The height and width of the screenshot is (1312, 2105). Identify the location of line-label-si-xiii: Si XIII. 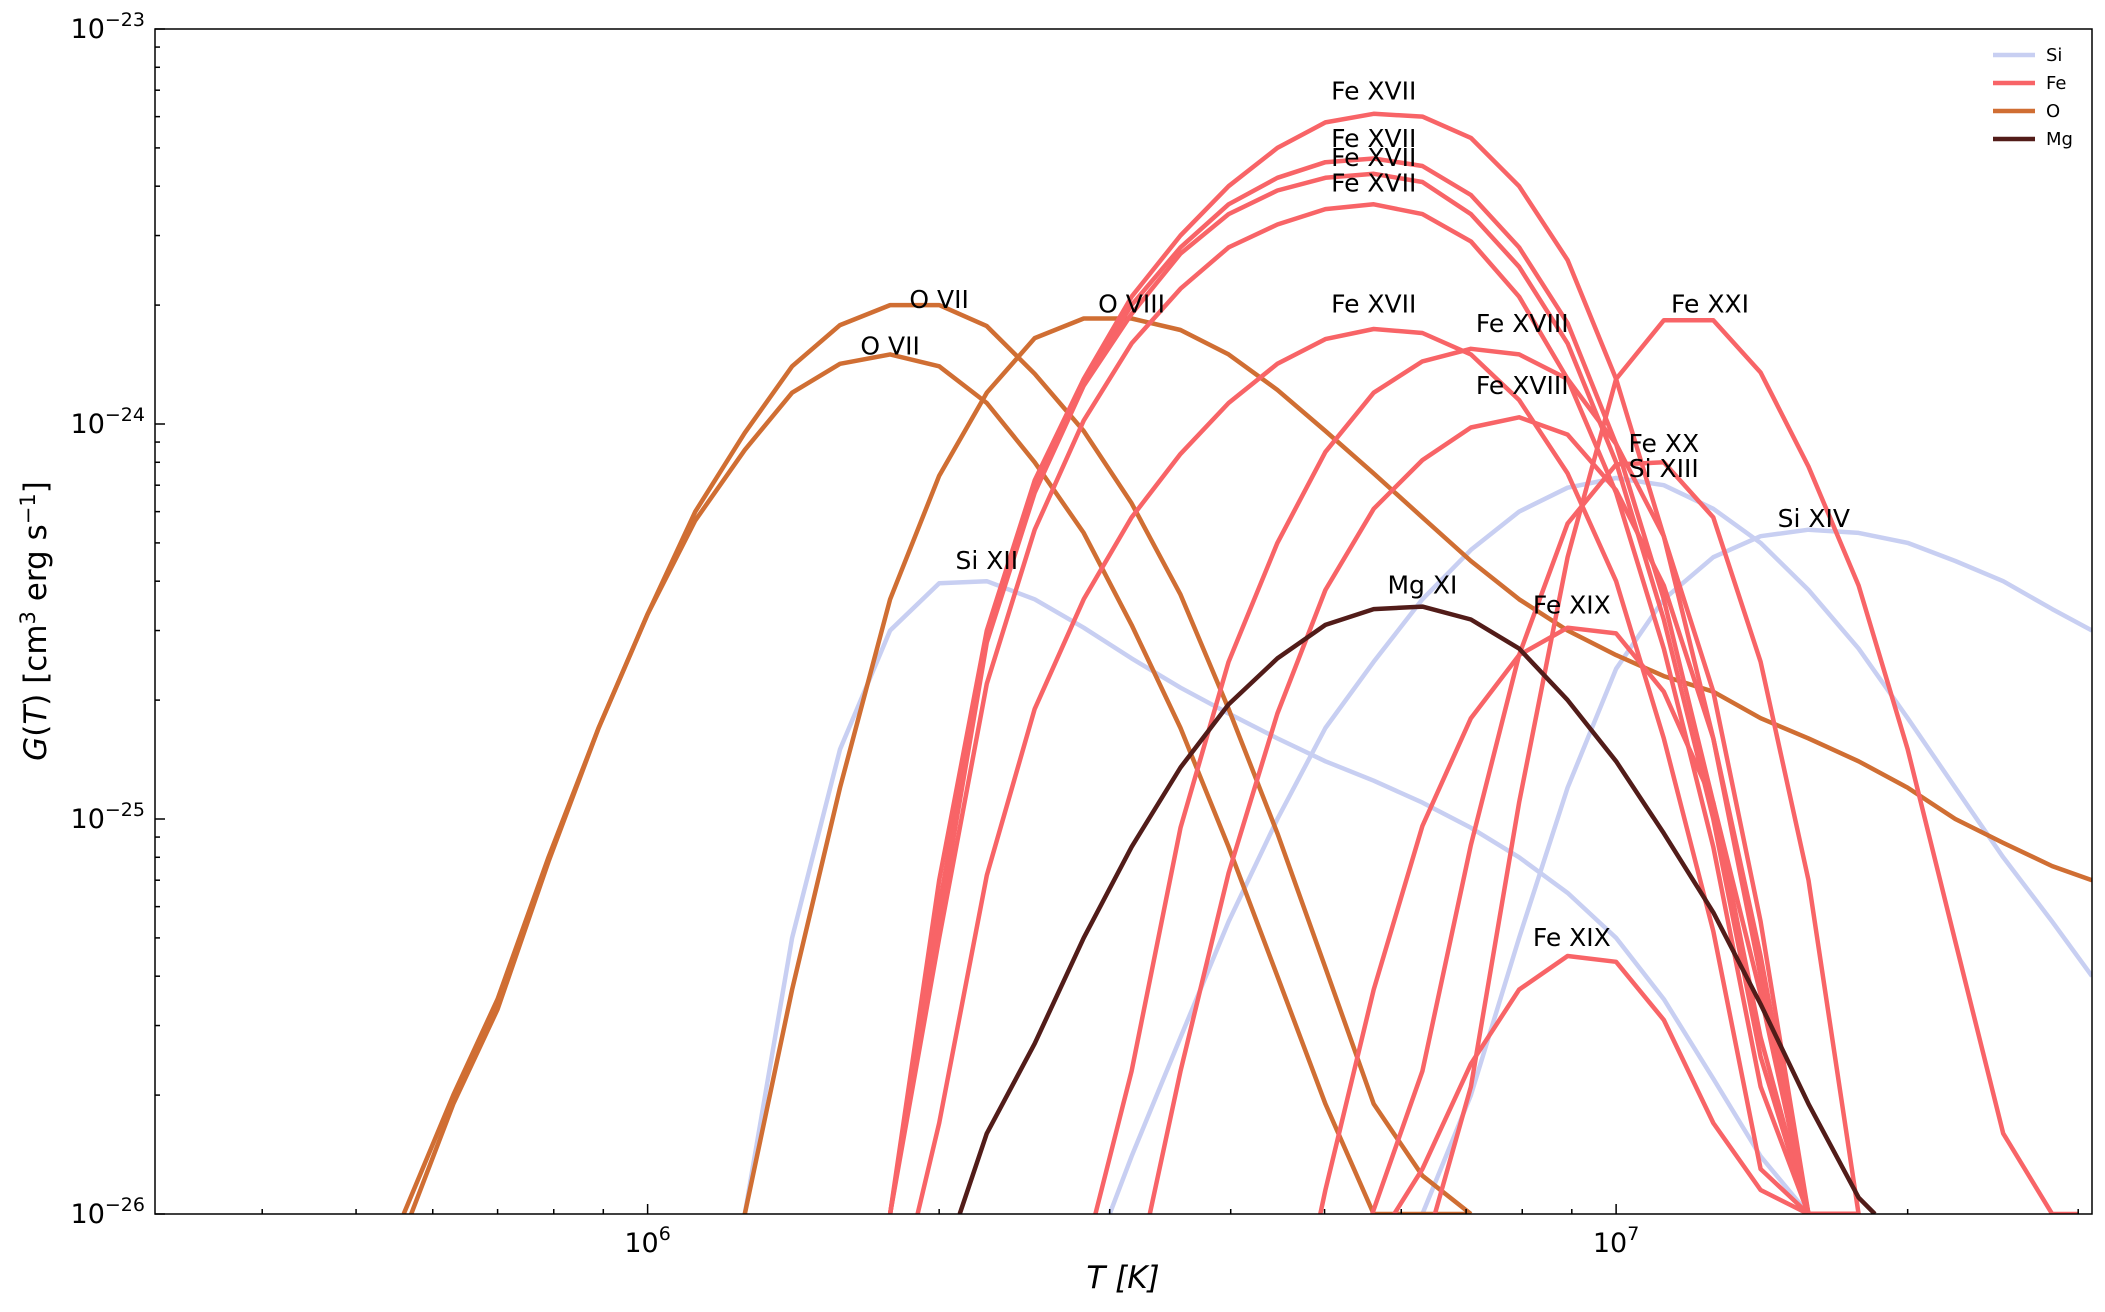
(1664, 468).